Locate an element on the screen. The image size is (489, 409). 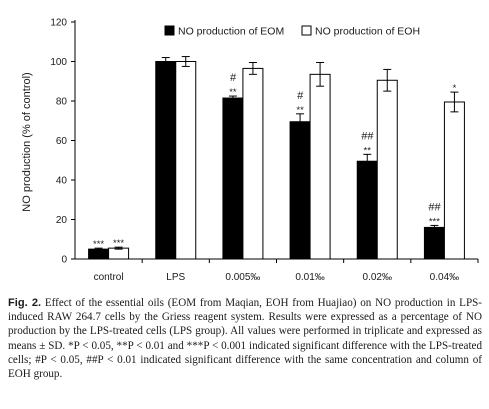
y-tick-label: 20 is located at coordinates (62, 220).